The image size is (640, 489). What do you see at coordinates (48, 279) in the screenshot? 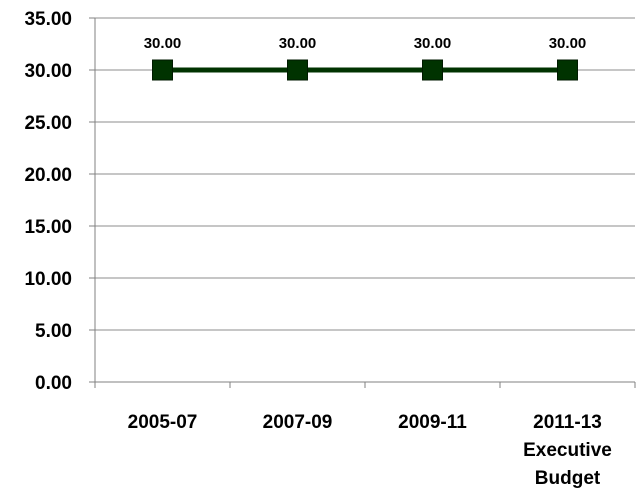
I see `y-tick-label: 10.00` at bounding box center [48, 279].